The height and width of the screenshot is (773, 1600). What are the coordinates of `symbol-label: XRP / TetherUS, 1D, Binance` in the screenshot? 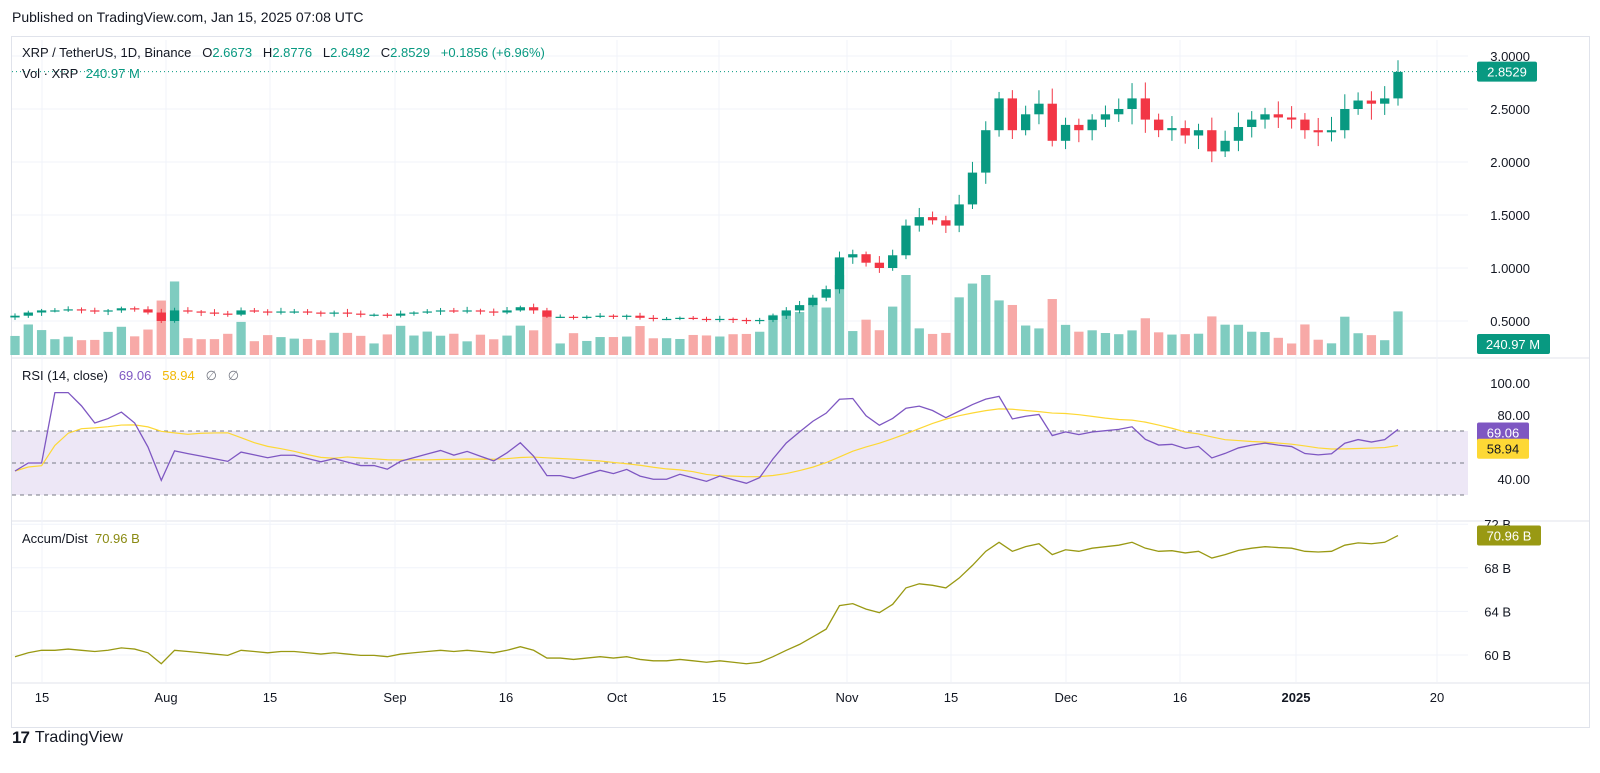 It's located at (107, 52).